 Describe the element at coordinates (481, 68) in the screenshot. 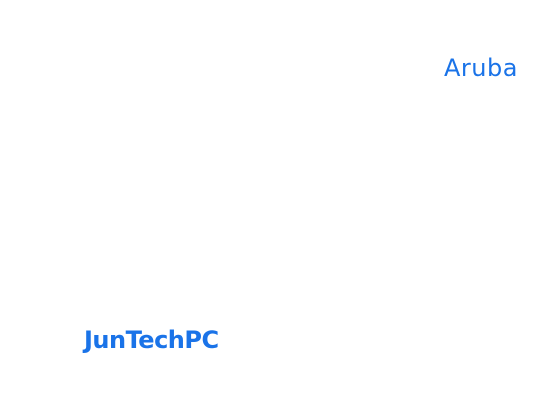

I see `aruba-label: Aruba` at that location.